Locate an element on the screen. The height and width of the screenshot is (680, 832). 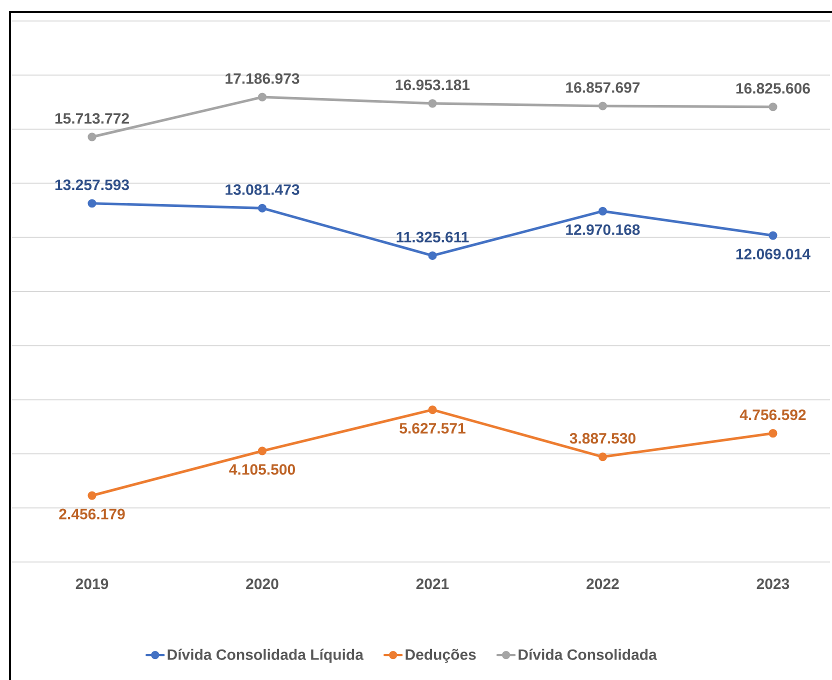
data-label: 3.887.530 is located at coordinates (603, 438).